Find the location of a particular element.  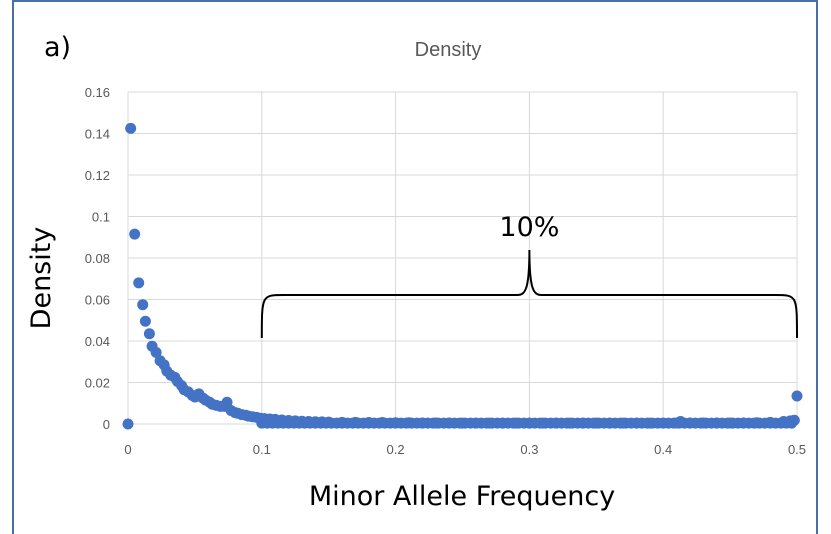

chart-title: Density is located at coordinates (448, 50).